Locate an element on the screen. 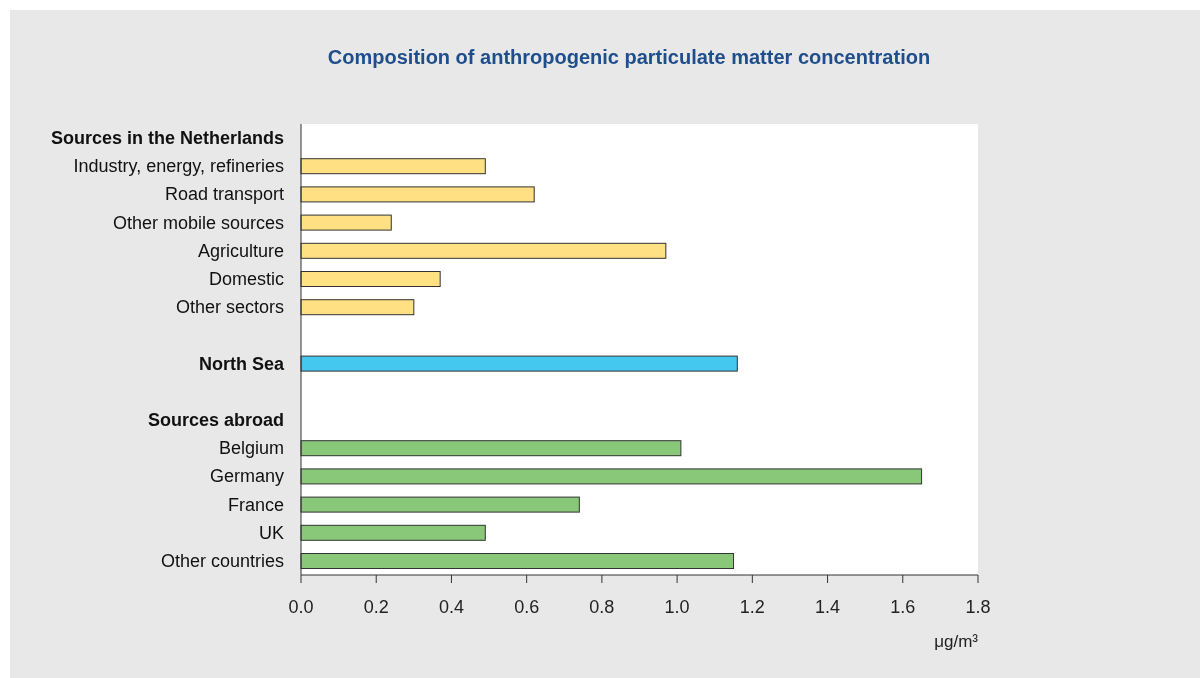 This screenshot has height=678, width=1200. x-tick-label: 1.0 is located at coordinates (677, 607).